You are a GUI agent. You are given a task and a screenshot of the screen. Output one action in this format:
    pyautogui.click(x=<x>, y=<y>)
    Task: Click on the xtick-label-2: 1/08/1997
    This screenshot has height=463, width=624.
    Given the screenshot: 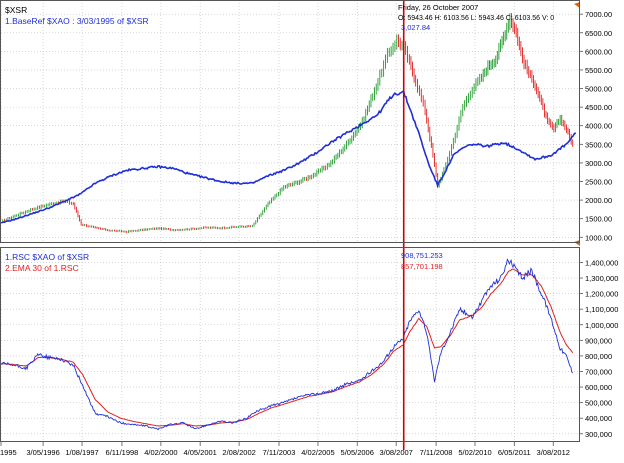 What is the action you would take?
    pyautogui.click(x=81, y=452)
    